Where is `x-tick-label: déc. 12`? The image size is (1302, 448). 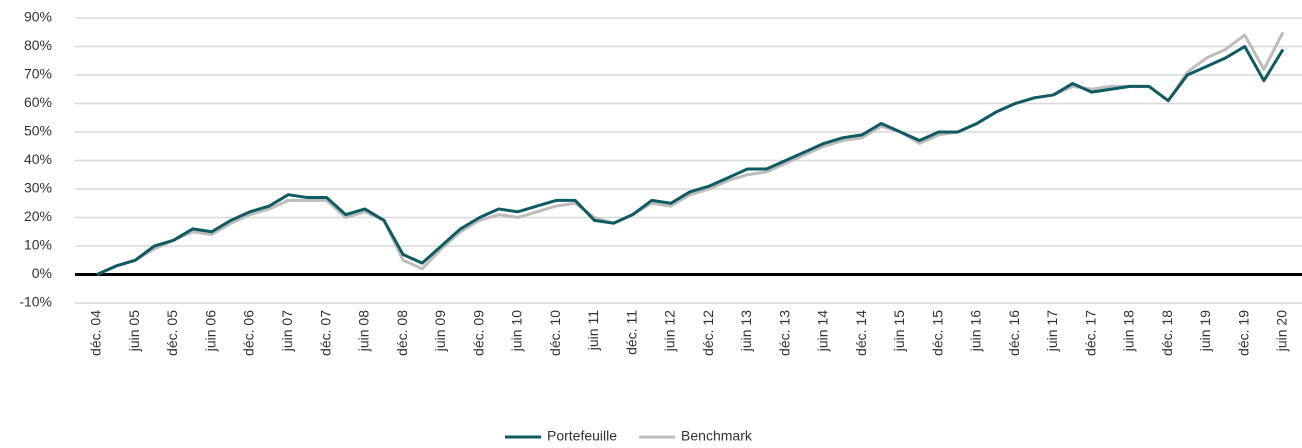 x-tick-label: déc. 12 is located at coordinates (708, 333).